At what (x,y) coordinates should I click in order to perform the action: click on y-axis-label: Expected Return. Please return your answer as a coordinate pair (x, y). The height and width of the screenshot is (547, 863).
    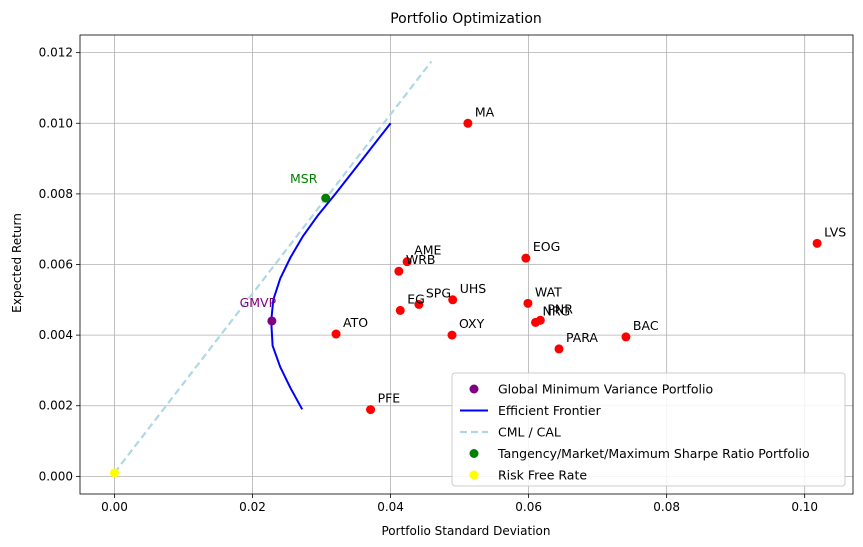
    Looking at the image, I should click on (17, 263).